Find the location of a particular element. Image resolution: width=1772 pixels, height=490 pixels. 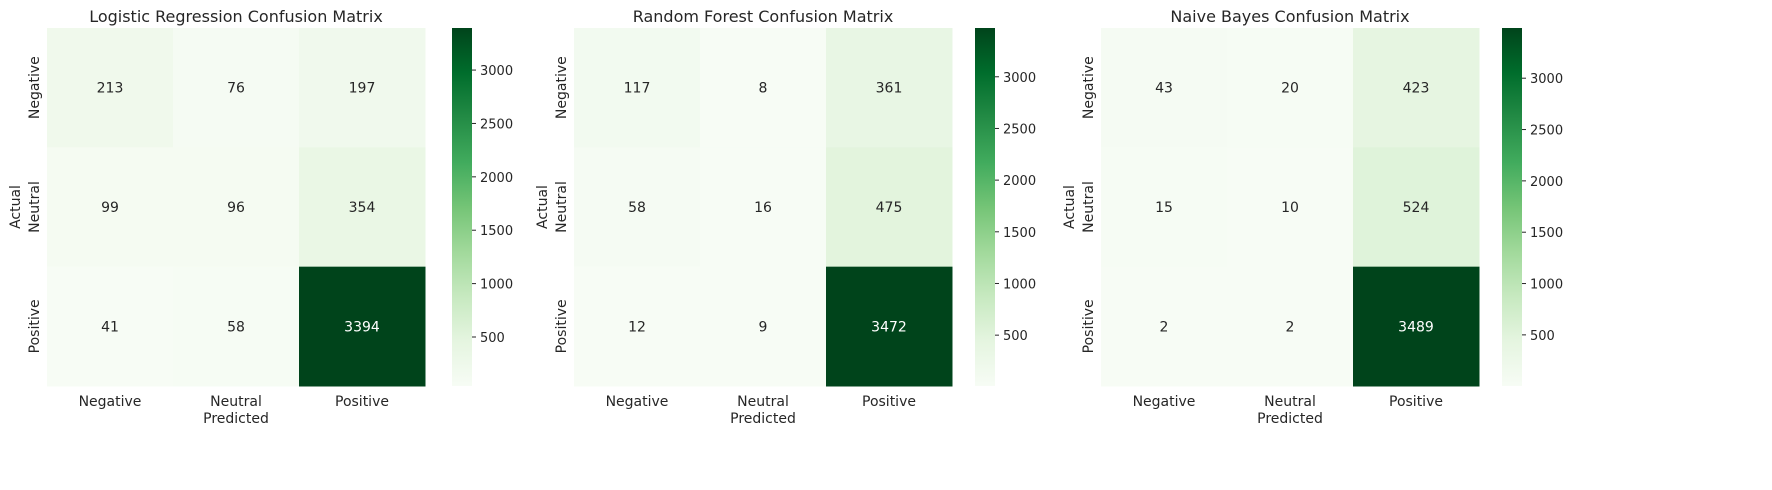

cell-value-label: 3472 is located at coordinates (889, 327).